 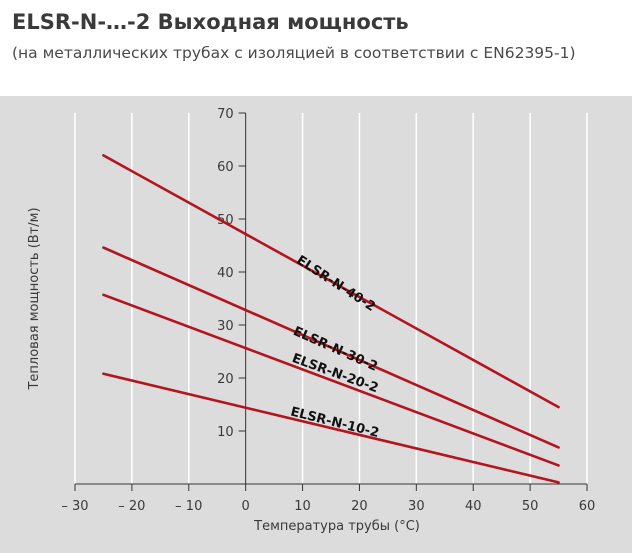 I want to click on x-tick-label: – 30, so click(x=74, y=506).